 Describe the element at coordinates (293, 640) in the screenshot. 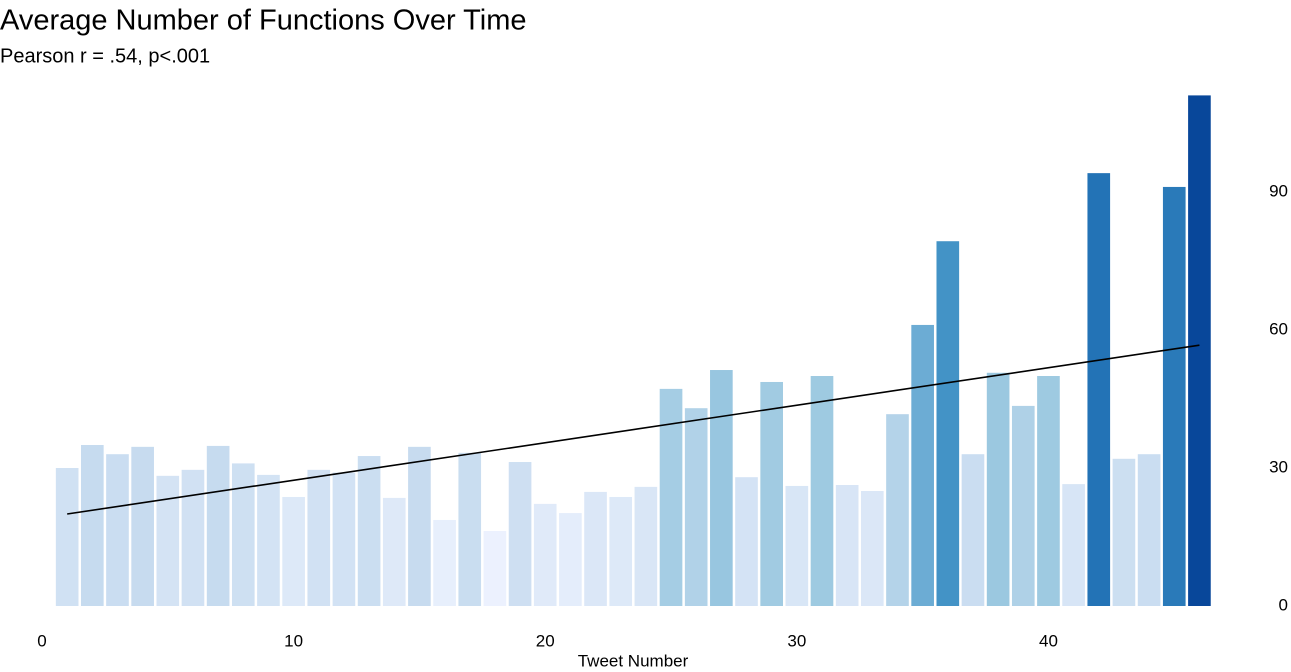

I see `x-tick-label: 10` at that location.